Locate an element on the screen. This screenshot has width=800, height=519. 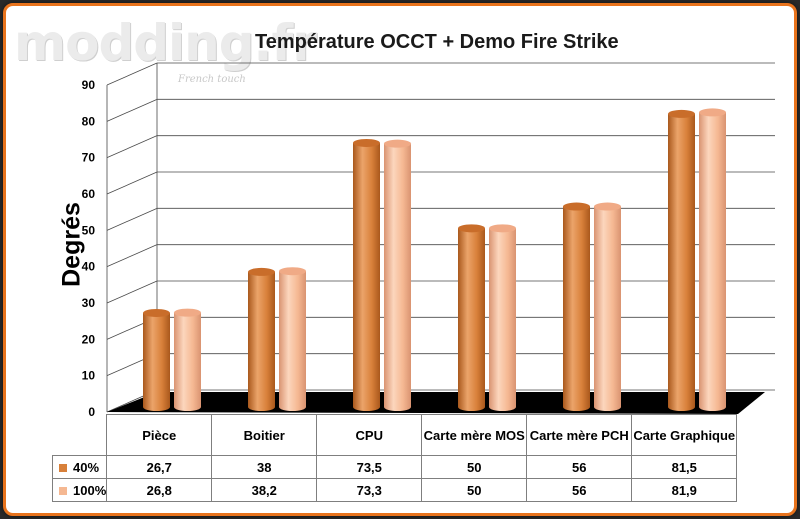
category-label: Carte Graphique is located at coordinates (684, 435).